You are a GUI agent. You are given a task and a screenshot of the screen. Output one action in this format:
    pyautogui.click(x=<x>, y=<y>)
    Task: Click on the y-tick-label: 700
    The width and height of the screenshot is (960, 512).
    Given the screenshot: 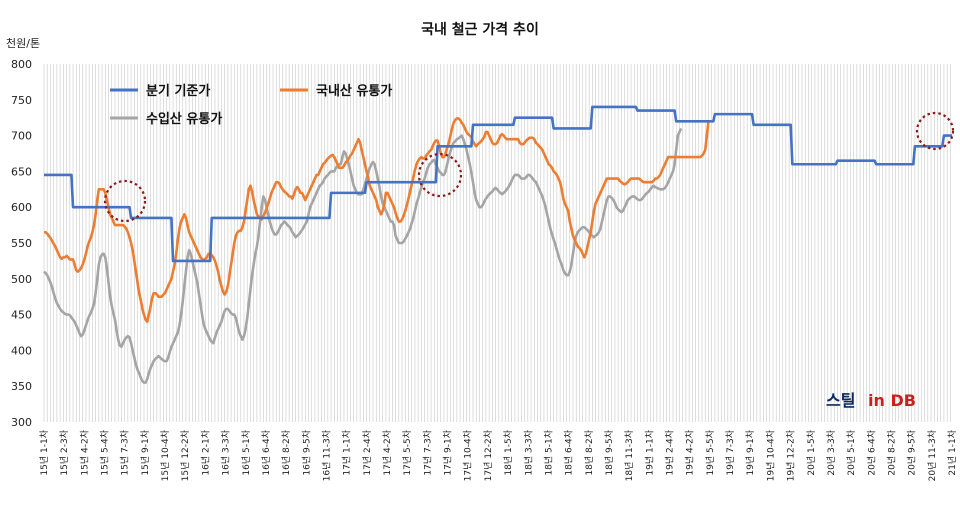 What is the action you would take?
    pyautogui.click(x=21, y=136)
    